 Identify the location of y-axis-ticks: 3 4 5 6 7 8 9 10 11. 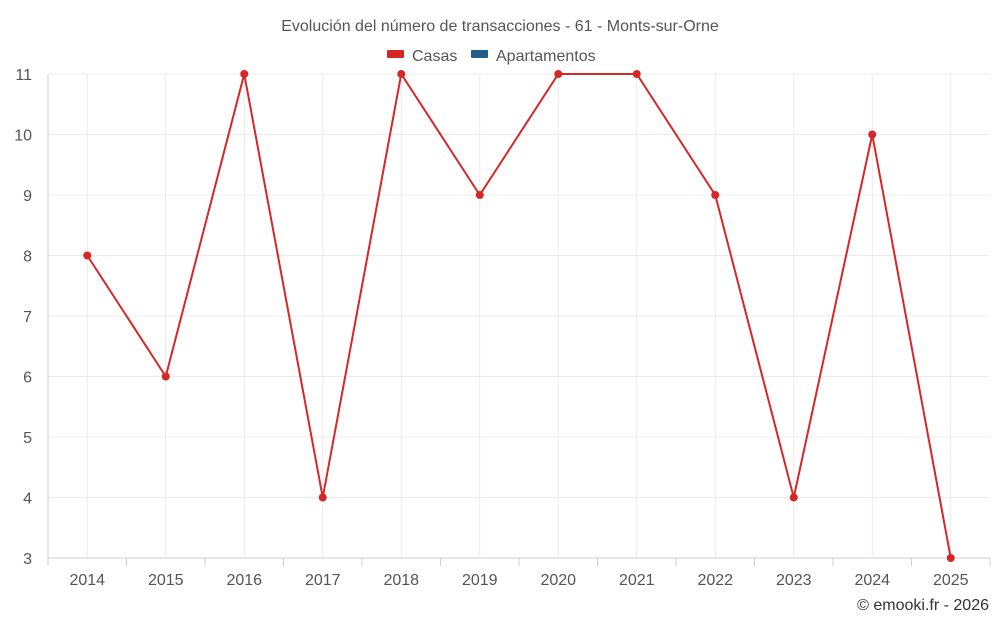
(23, 317).